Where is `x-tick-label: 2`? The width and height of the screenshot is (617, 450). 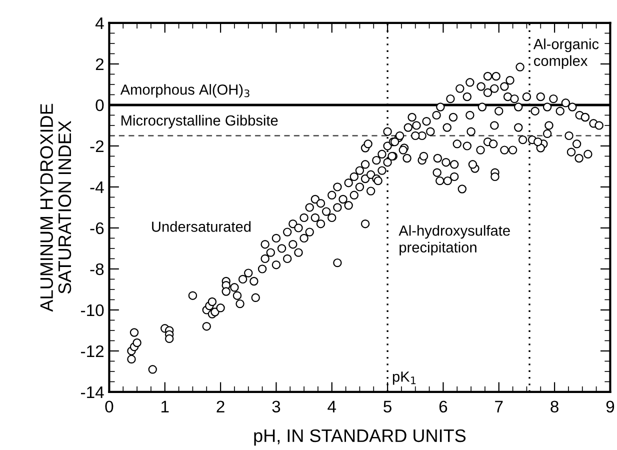 x-tick-label: 2 is located at coordinates (220, 406).